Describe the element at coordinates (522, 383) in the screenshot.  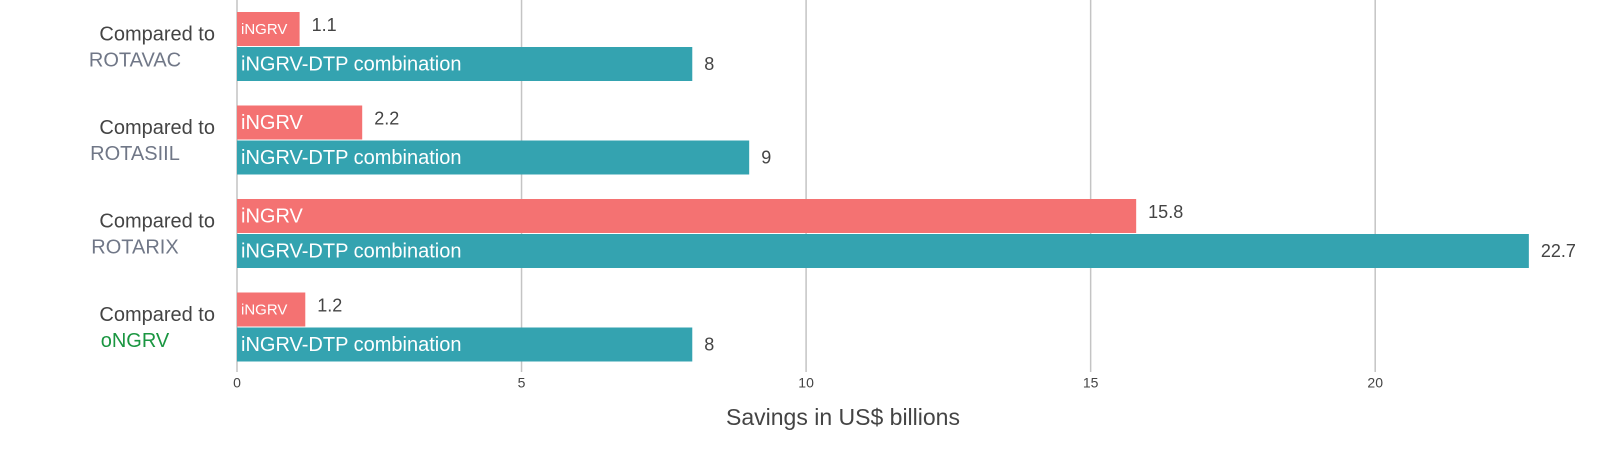
I see `x-tick-label: 5` at that location.